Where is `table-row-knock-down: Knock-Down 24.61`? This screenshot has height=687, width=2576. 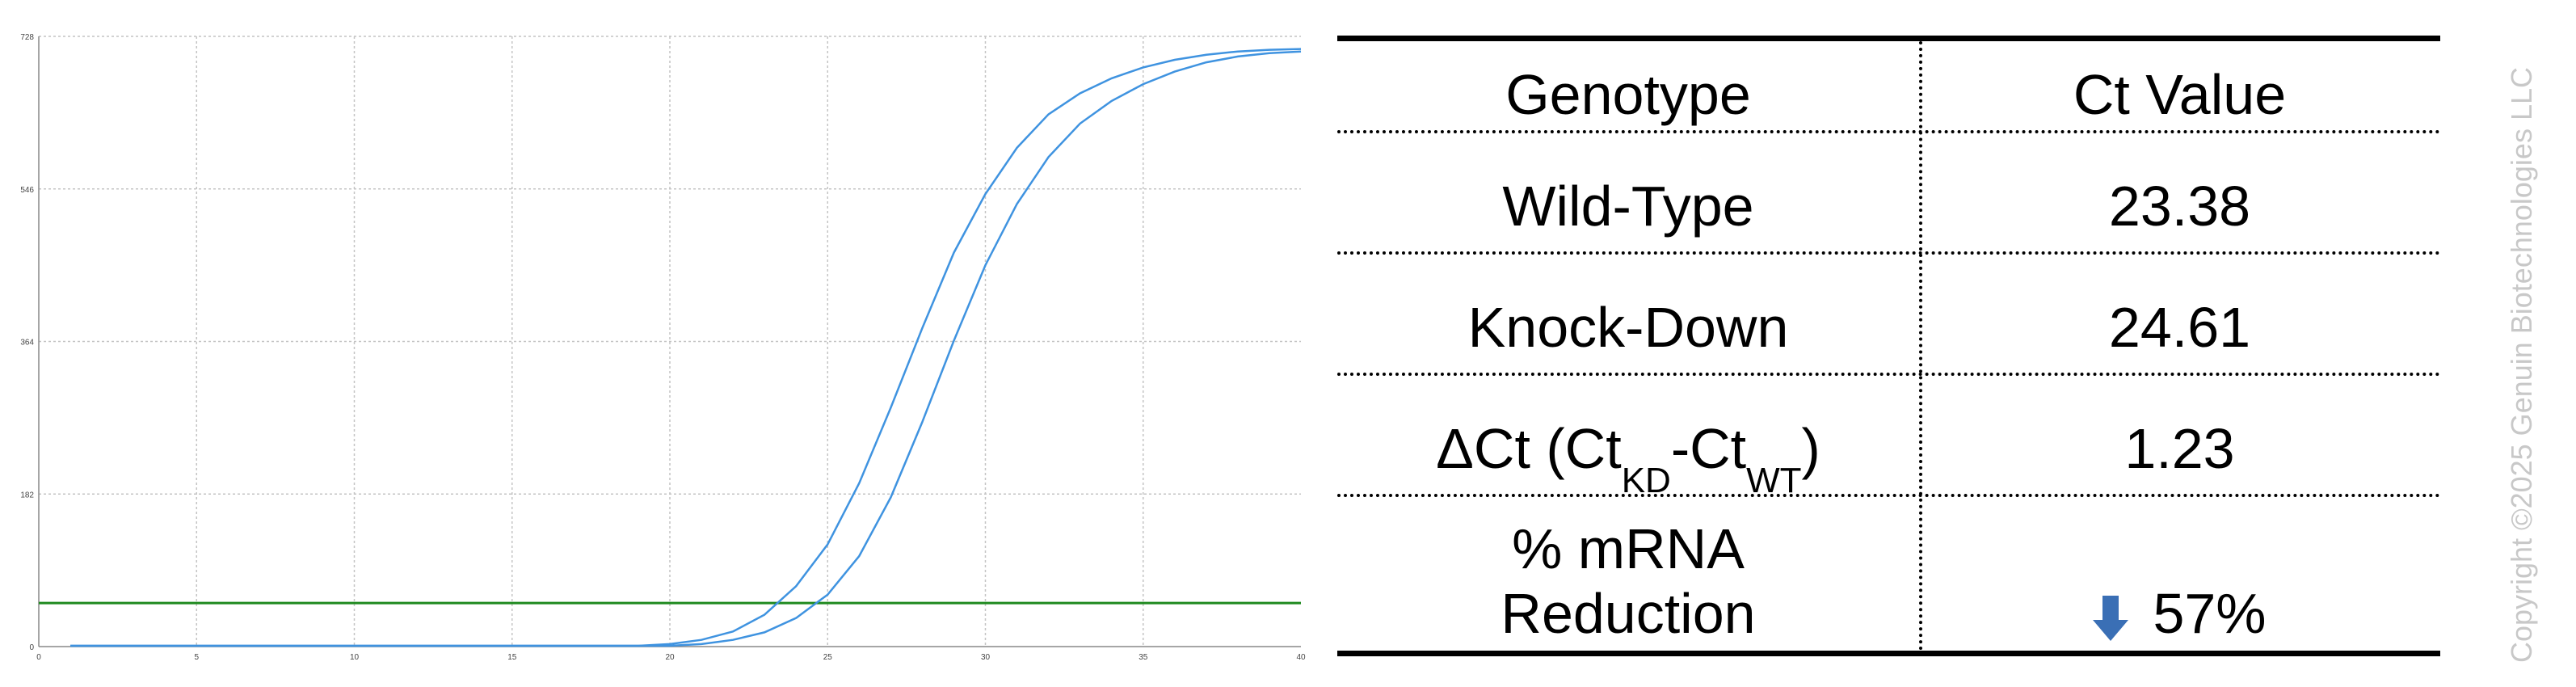 table-row-knock-down: Knock-Down 24.61 is located at coordinates (1888, 312).